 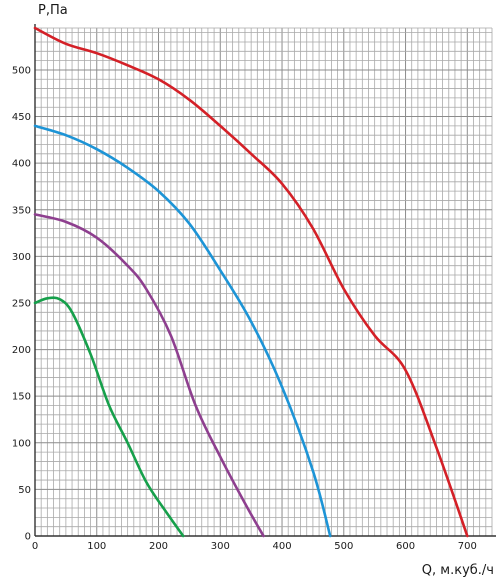 What do you see at coordinates (21, 164) in the screenshot?
I see `y-tick-label: 400` at bounding box center [21, 164].